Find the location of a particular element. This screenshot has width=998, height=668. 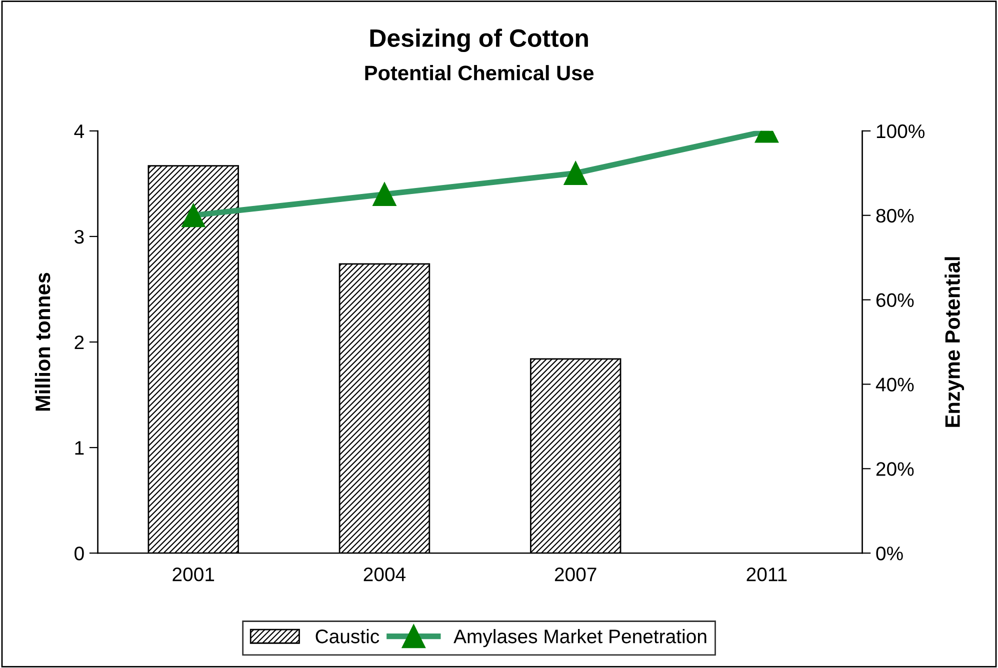

chart-title: Desizing of Cotton Potential Chemical Use is located at coordinates (479, 54).